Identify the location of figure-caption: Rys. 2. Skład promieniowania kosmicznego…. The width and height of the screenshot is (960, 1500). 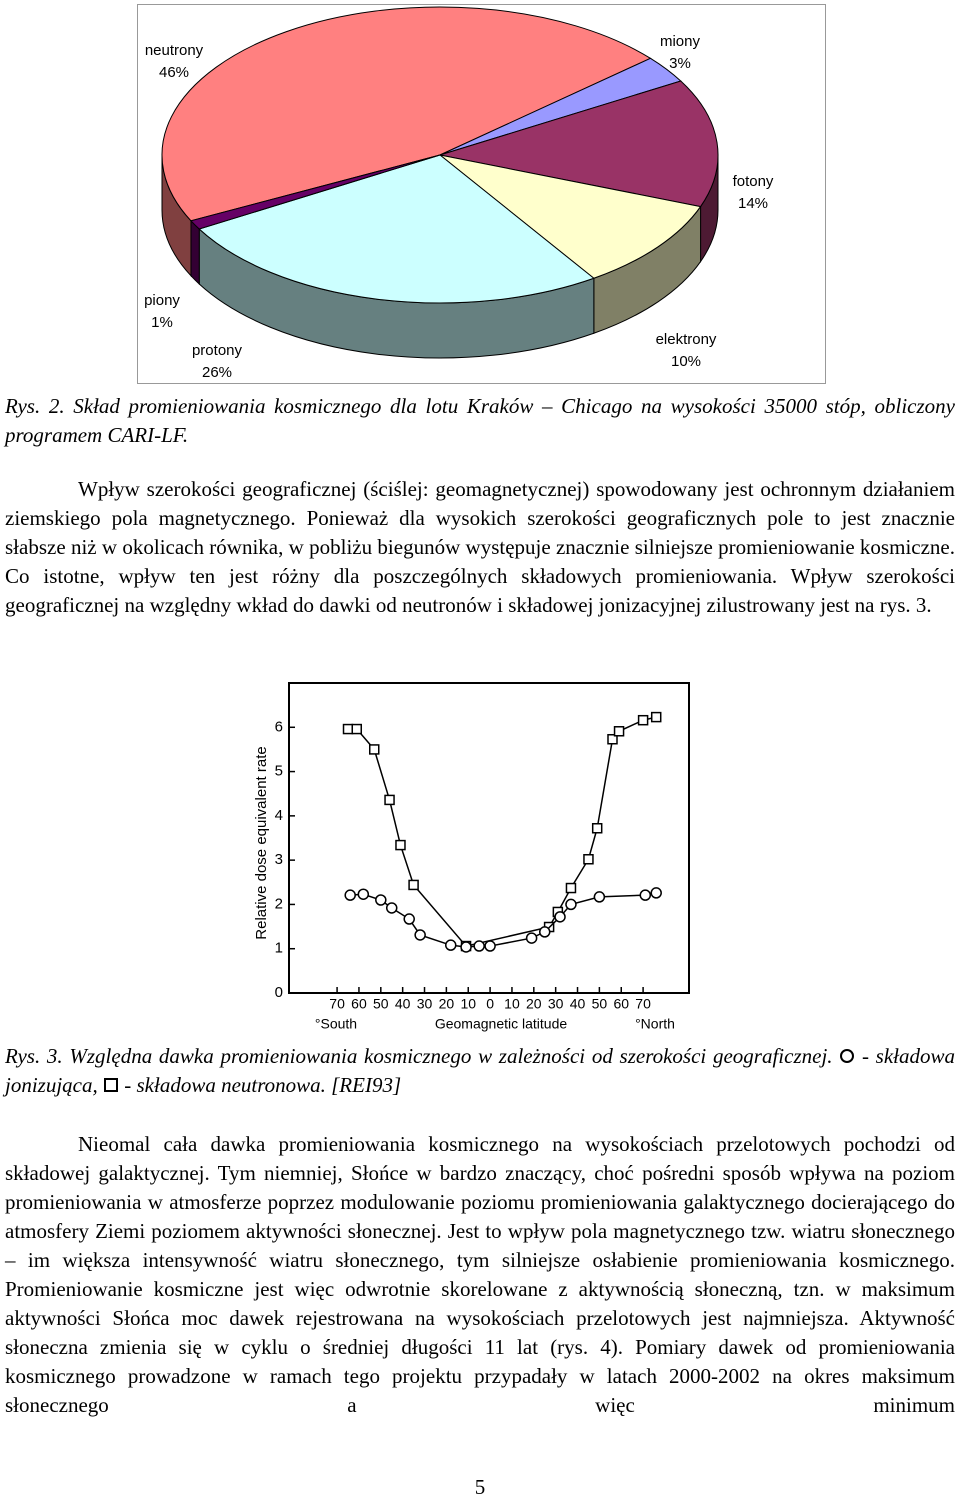
(480, 420).